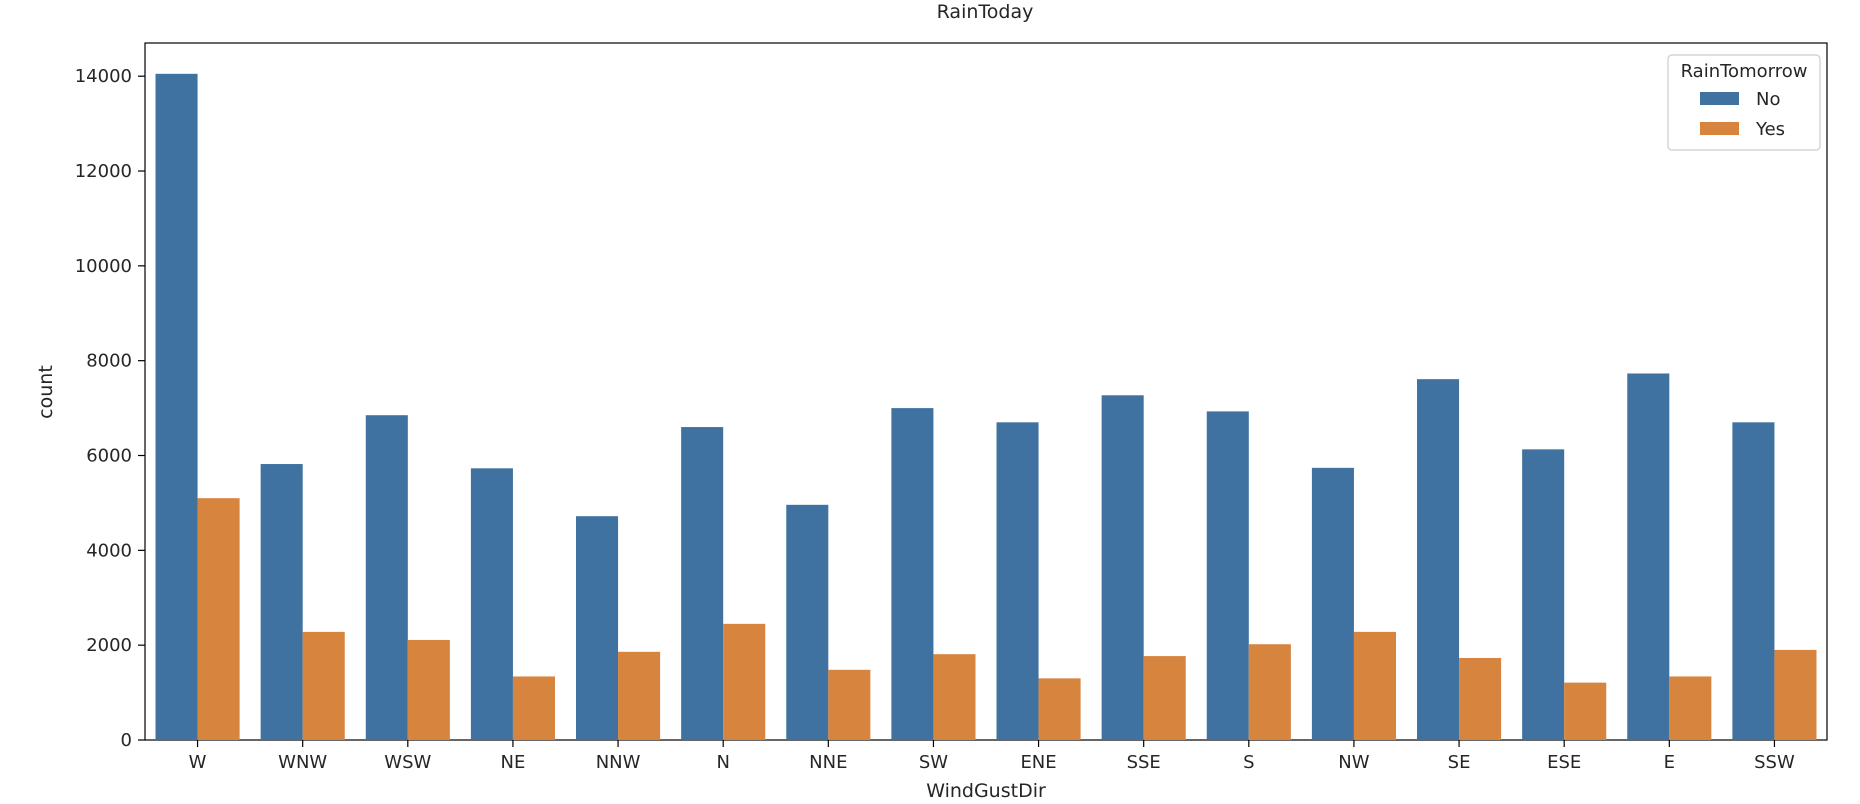 Image resolution: width=1860 pixels, height=804 pixels. Describe the element at coordinates (1332, 603) in the screenshot. I see `bar-nw-no` at that location.